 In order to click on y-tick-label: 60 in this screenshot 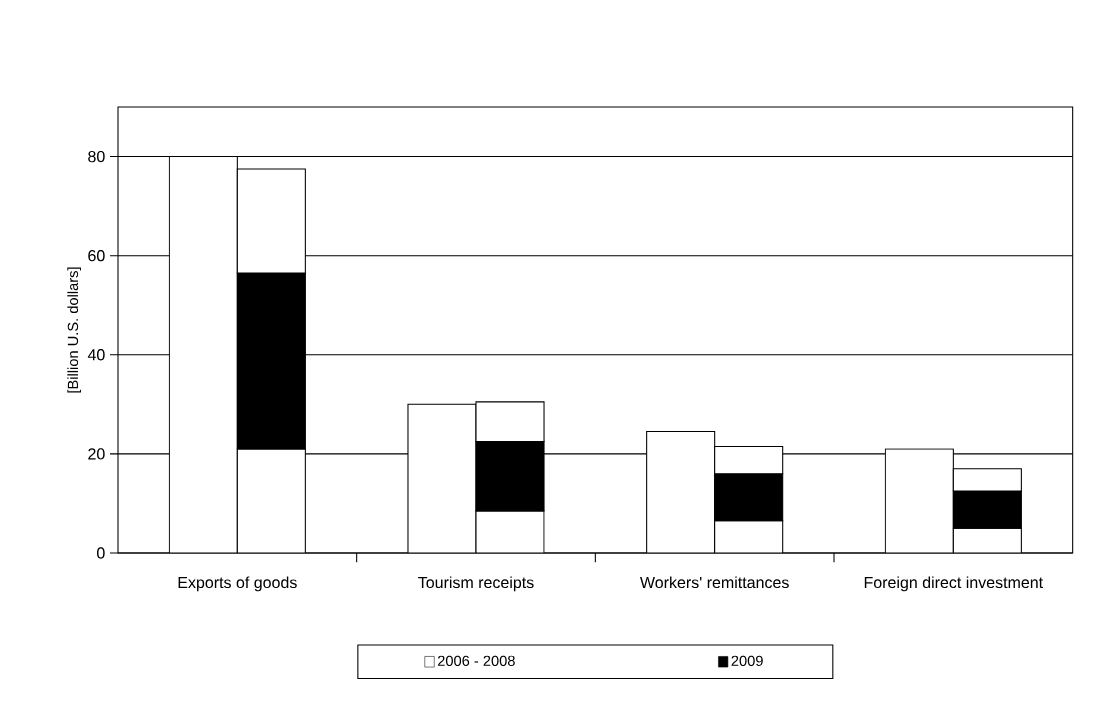, I will do `click(96, 256)`.